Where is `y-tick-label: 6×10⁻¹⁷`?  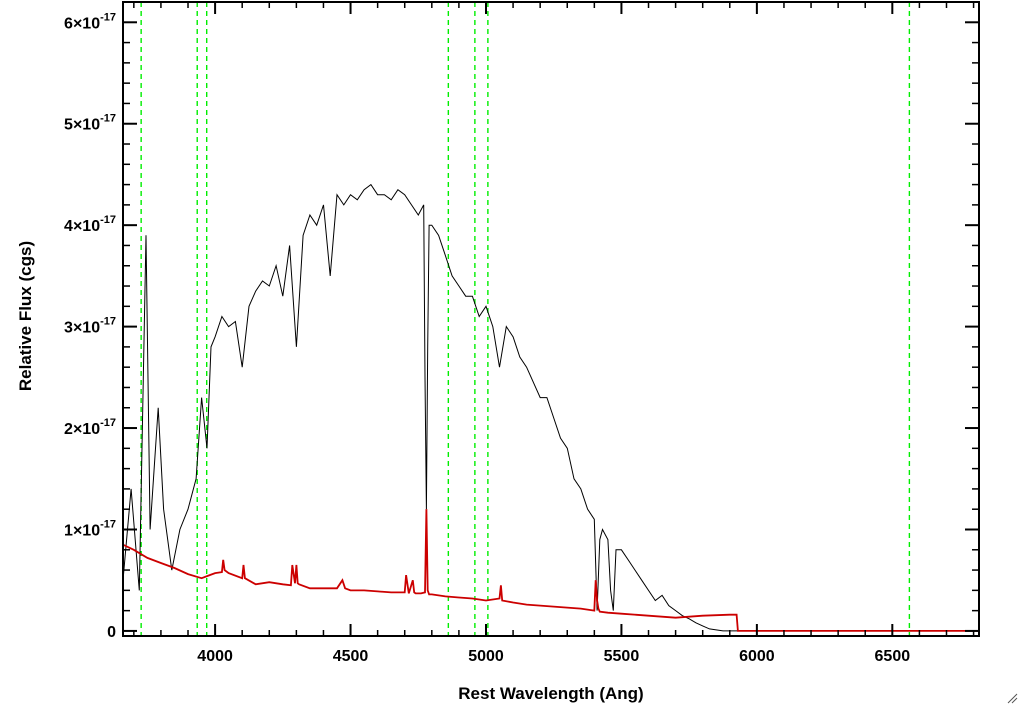 y-tick-label: 6×10⁻¹⁷ is located at coordinates (90, 21).